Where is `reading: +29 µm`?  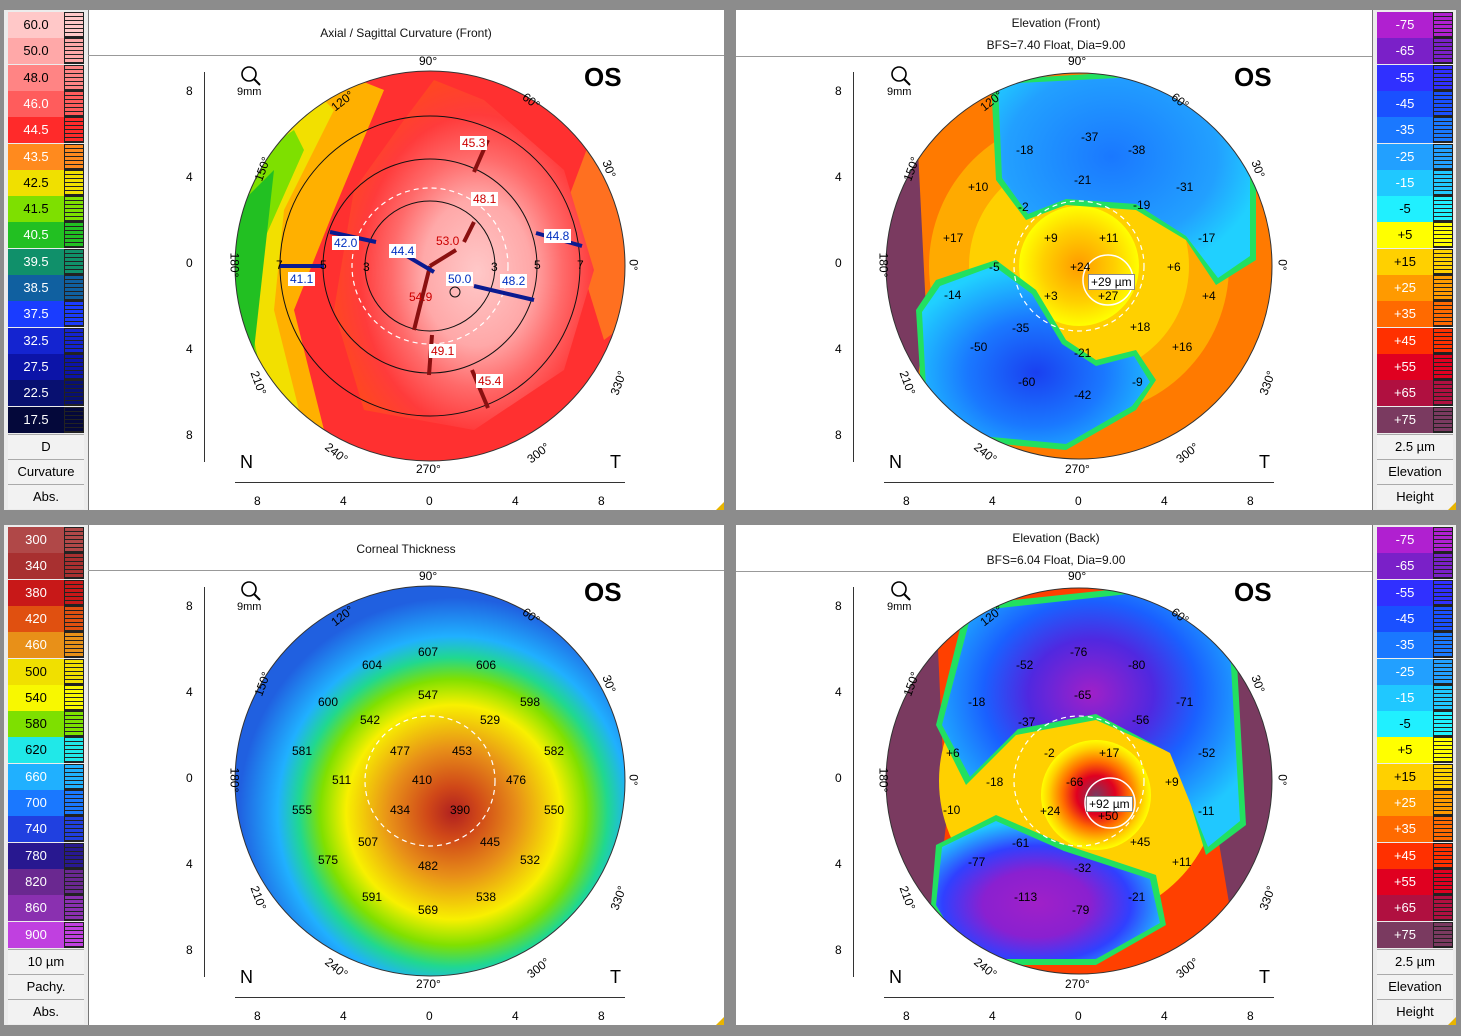 reading: +29 µm is located at coordinates (1111, 282).